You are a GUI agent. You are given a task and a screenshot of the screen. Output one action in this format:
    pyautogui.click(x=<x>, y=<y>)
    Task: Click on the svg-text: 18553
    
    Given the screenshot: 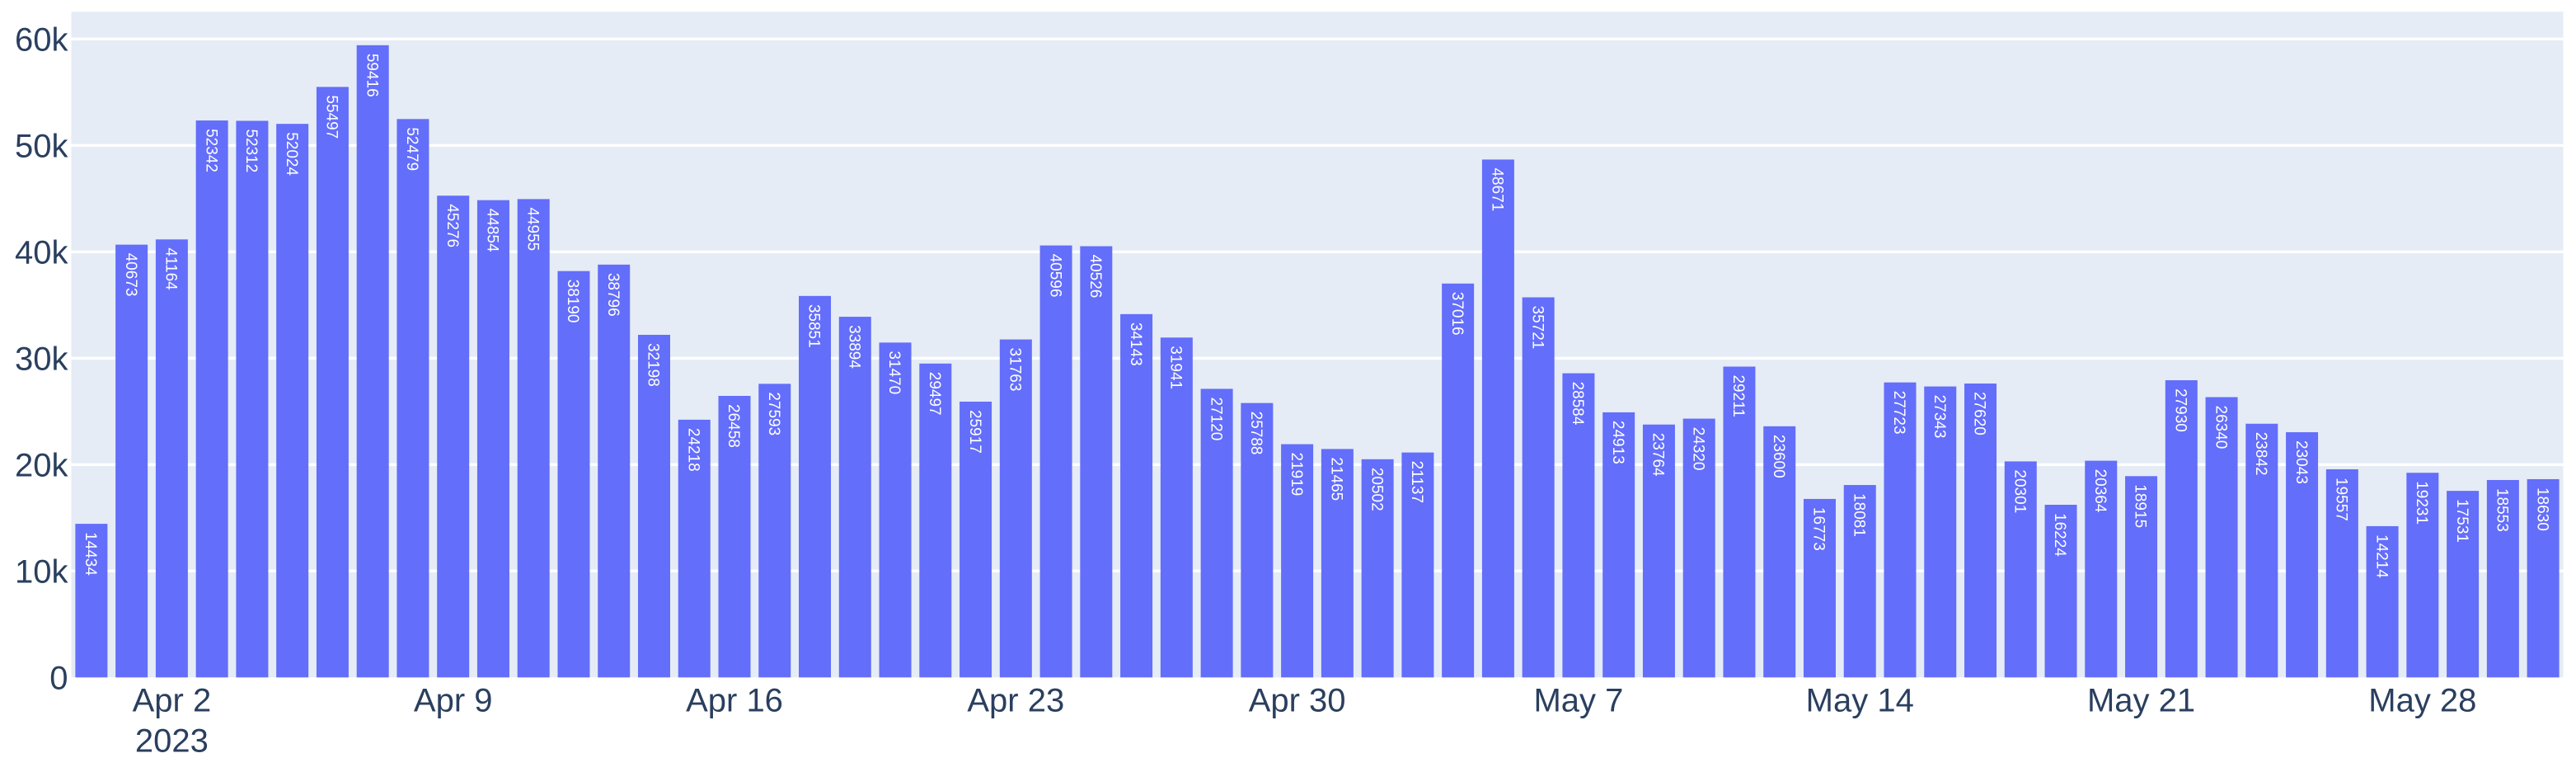 What is the action you would take?
    pyautogui.click(x=2502, y=510)
    